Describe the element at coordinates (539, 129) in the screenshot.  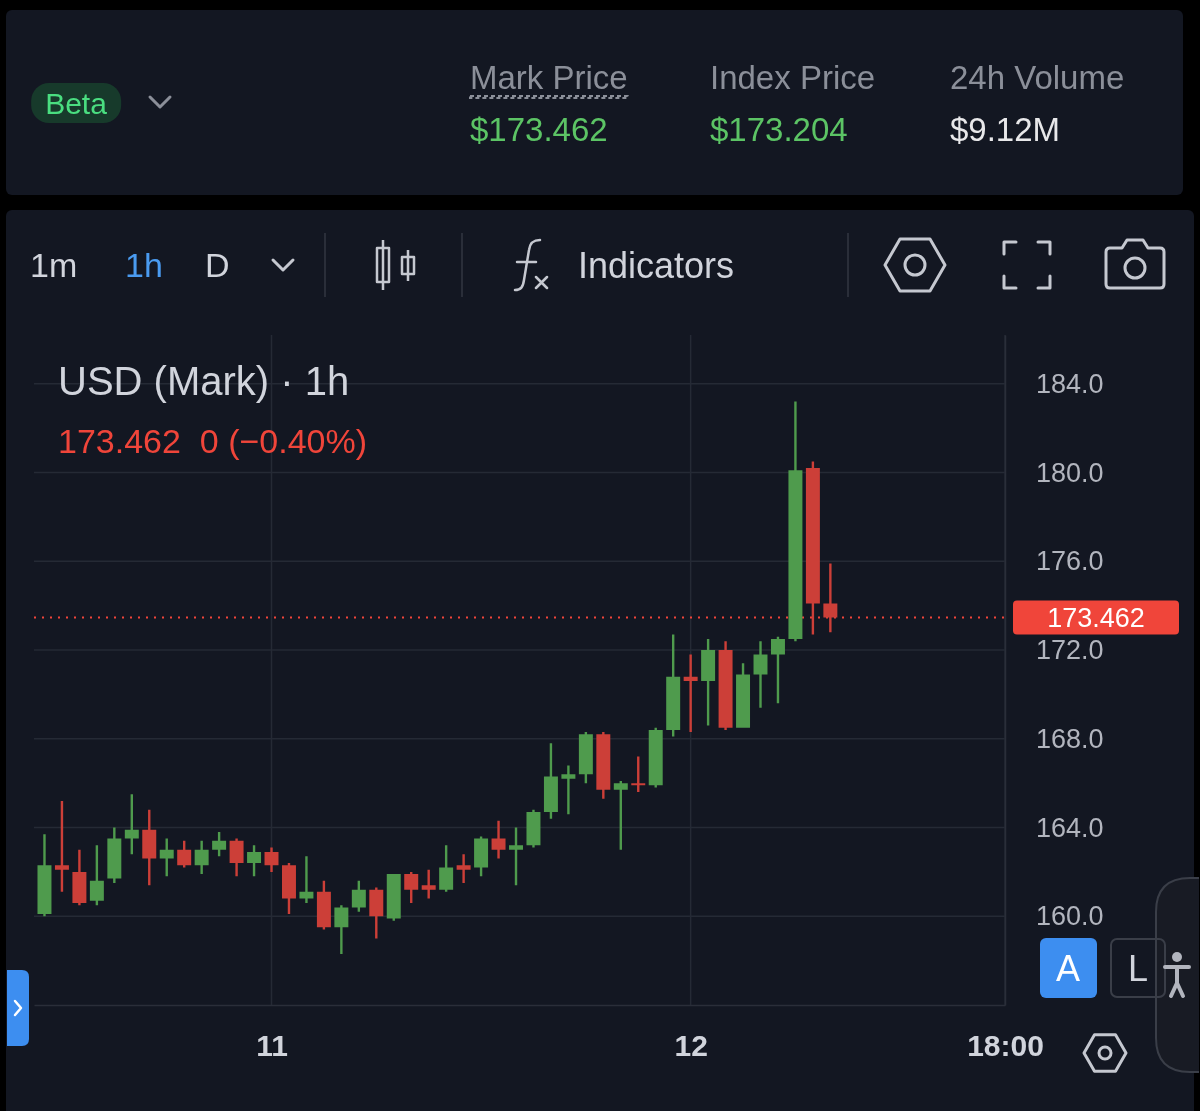
I see `text: $173.462` at that location.